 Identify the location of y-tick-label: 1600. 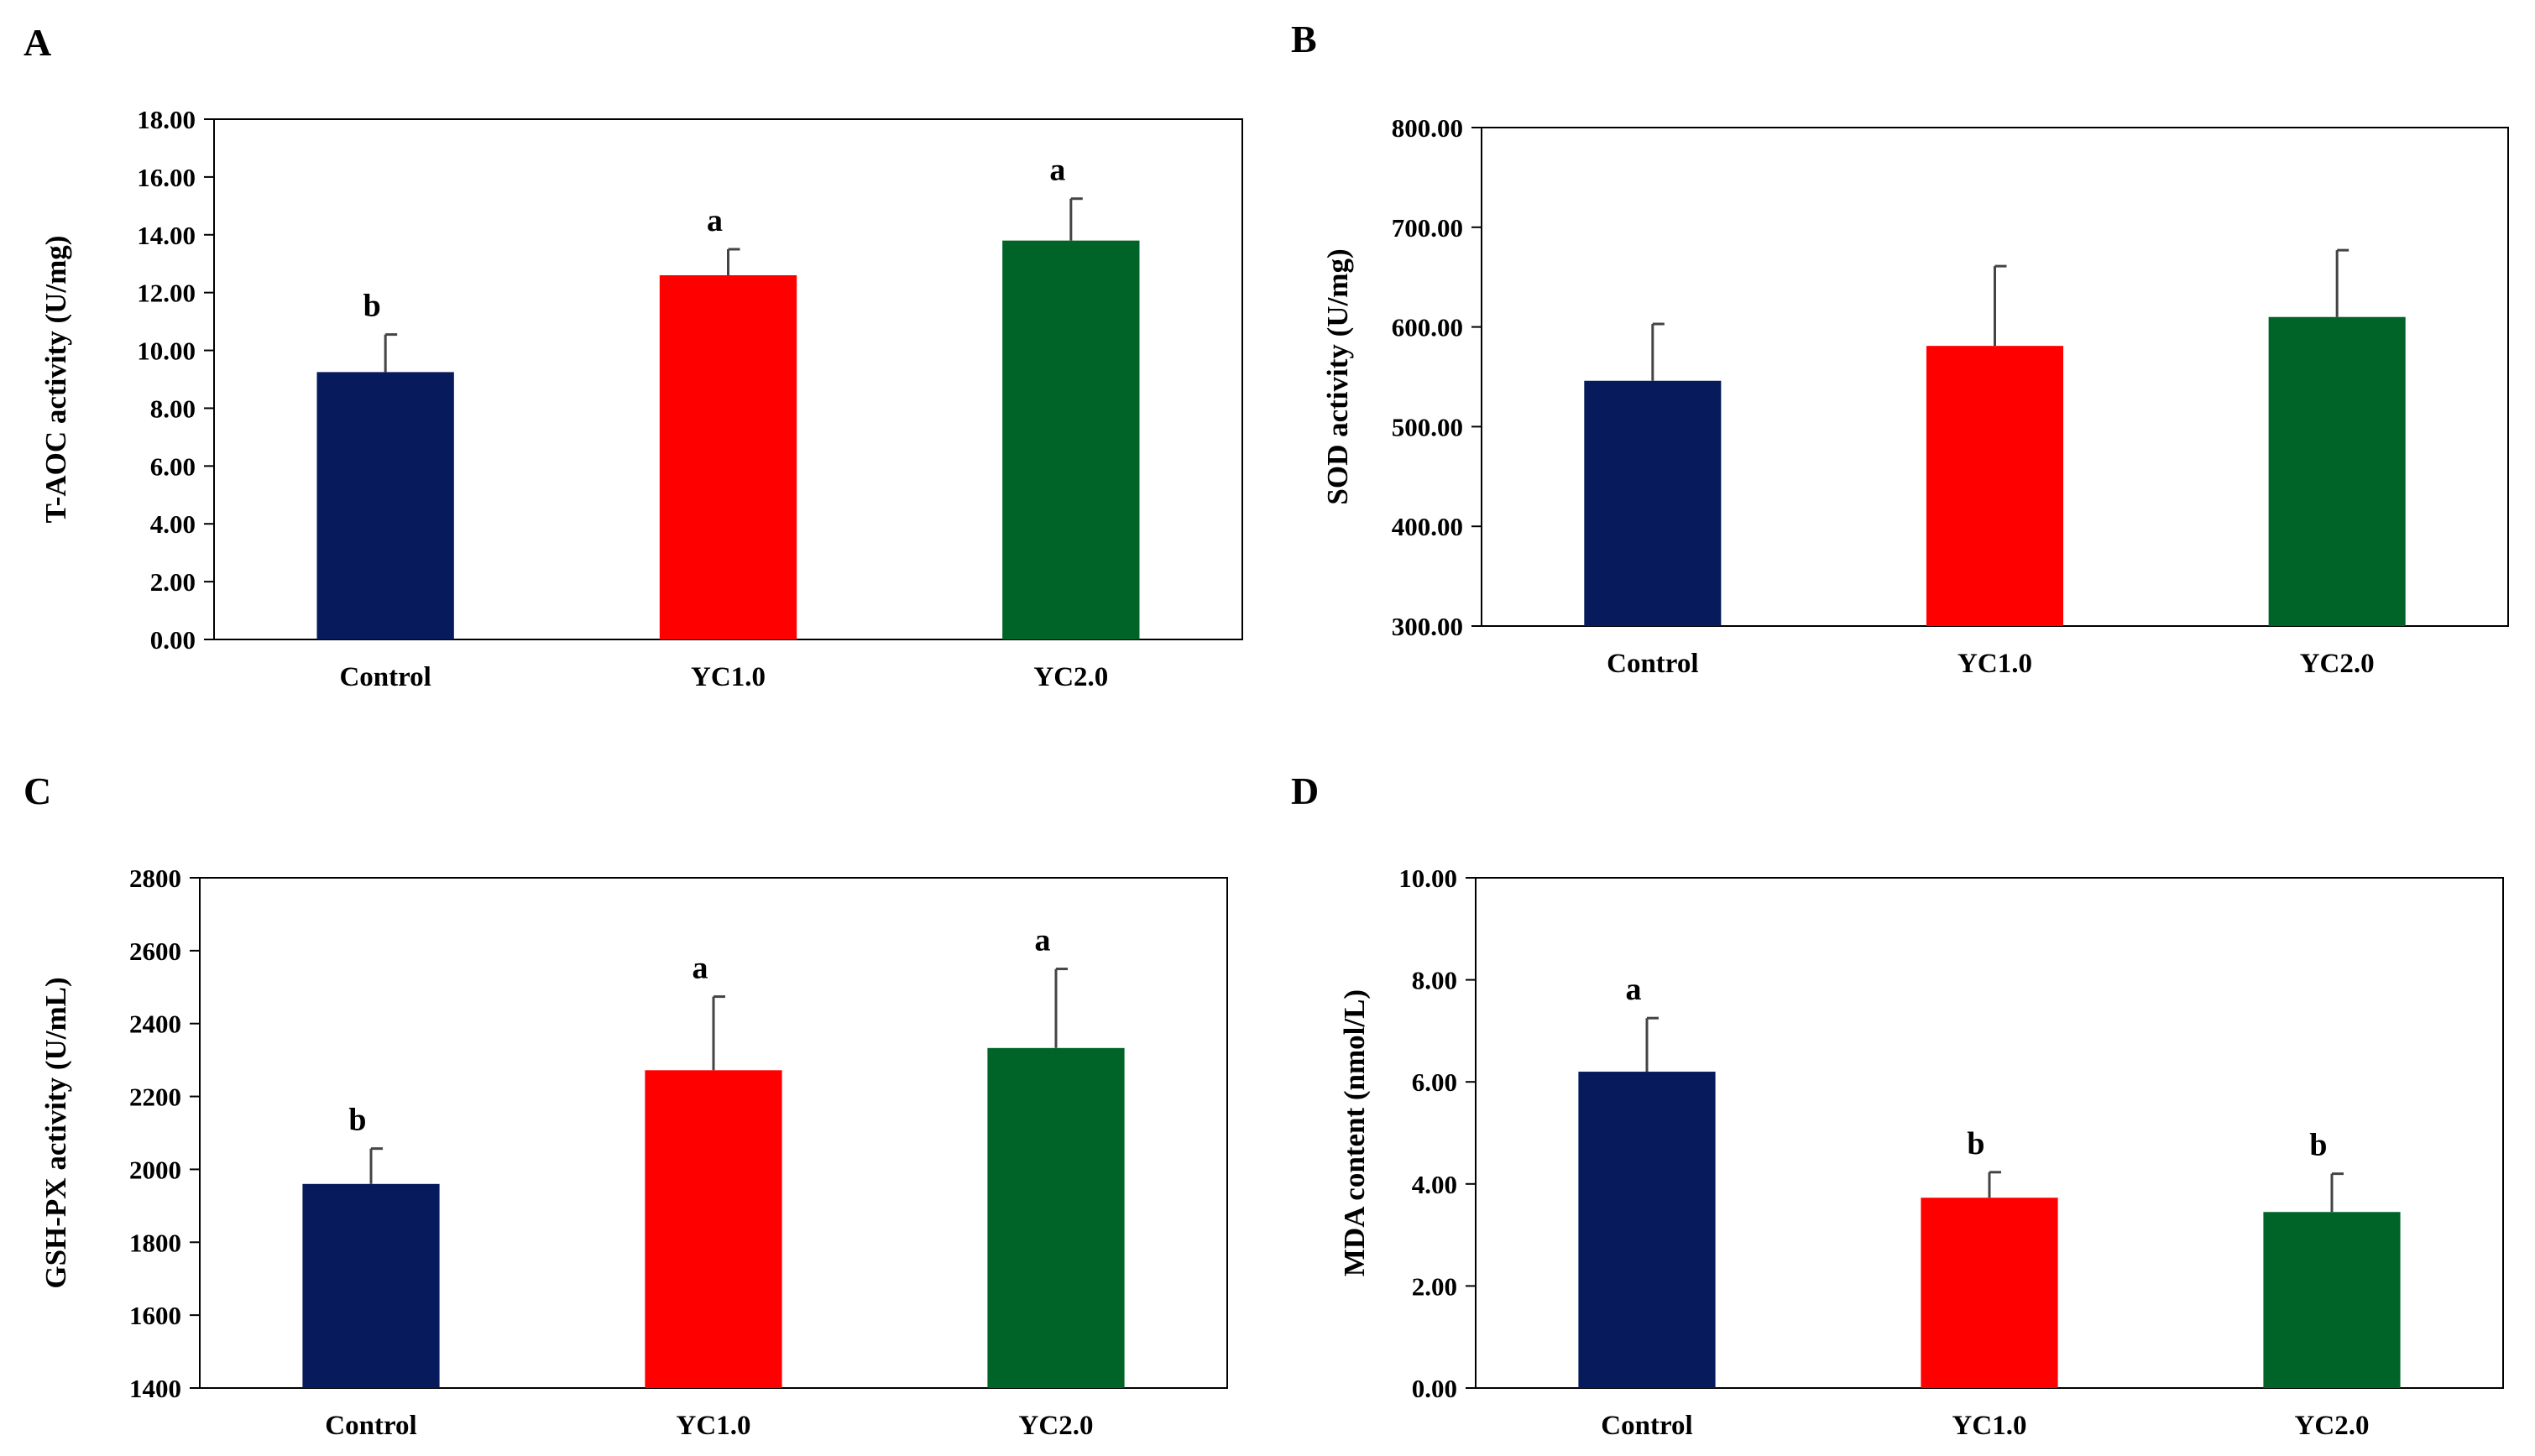
(155, 1315).